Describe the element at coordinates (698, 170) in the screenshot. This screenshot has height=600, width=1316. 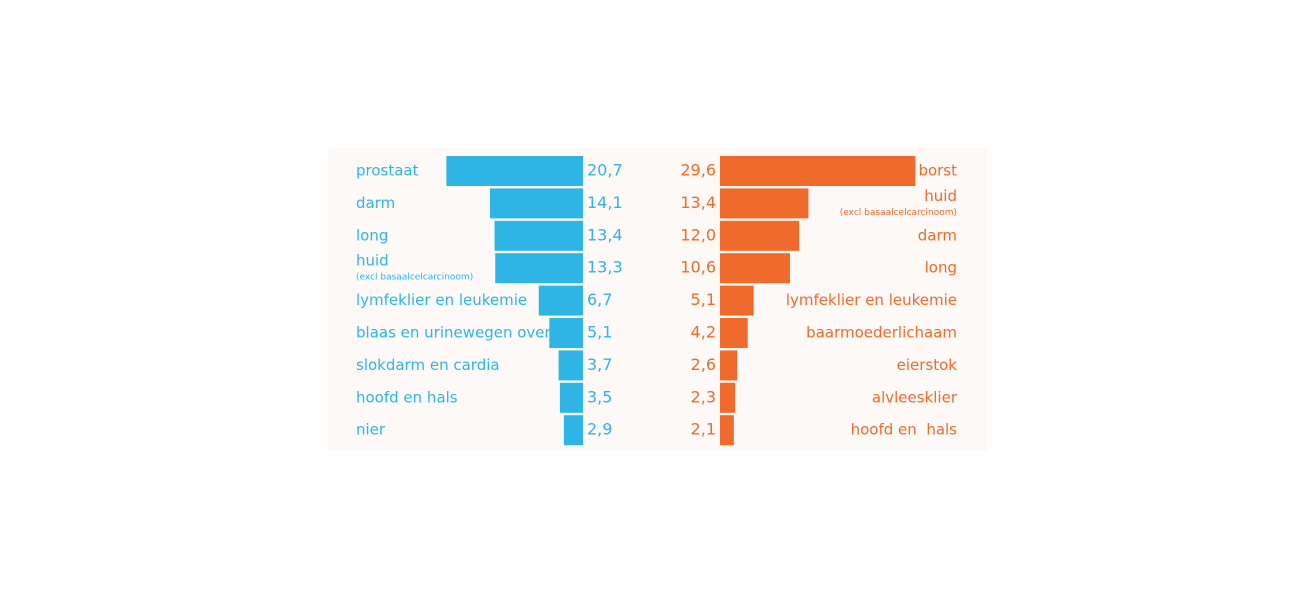
I see `value-label: 29,6` at that location.